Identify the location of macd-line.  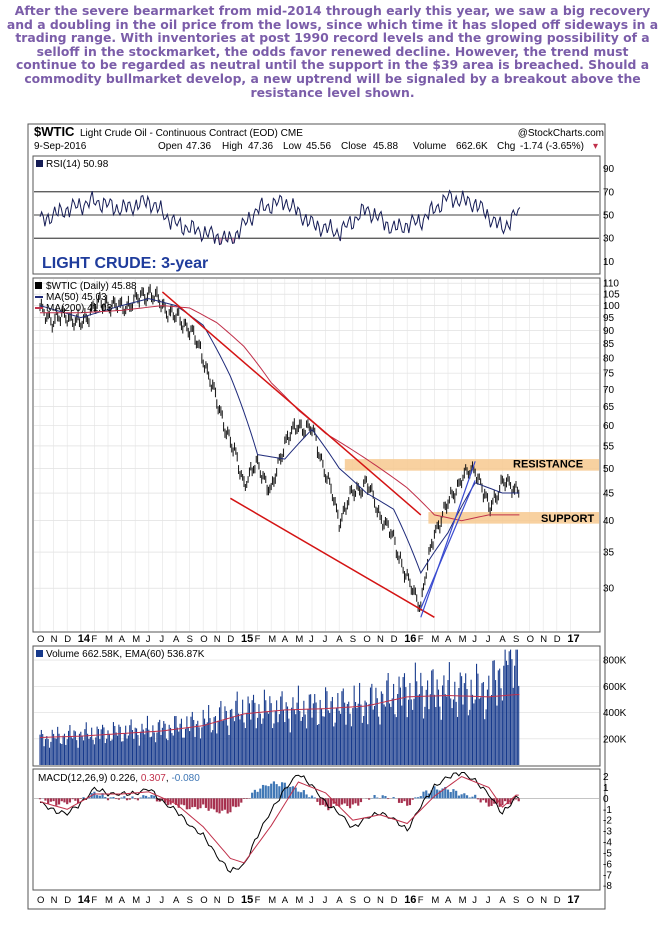
(279, 822).